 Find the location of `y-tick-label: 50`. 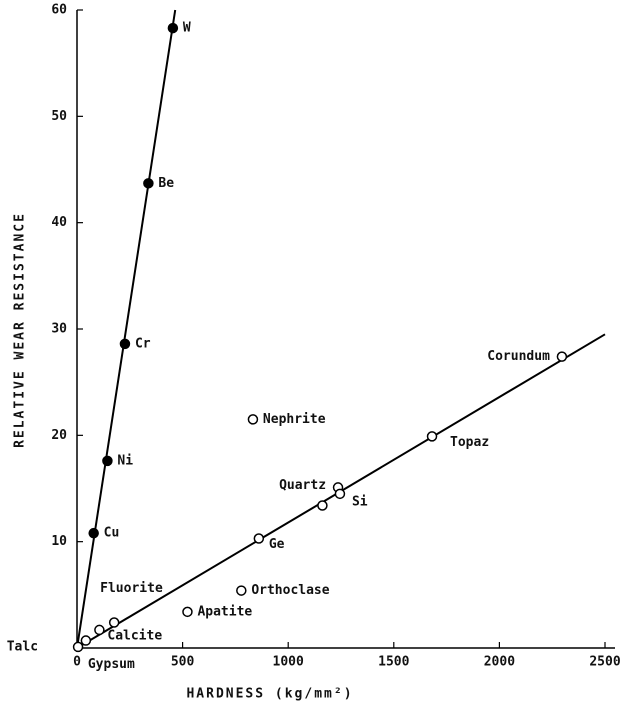

y-tick-label: 50 is located at coordinates (59, 116).